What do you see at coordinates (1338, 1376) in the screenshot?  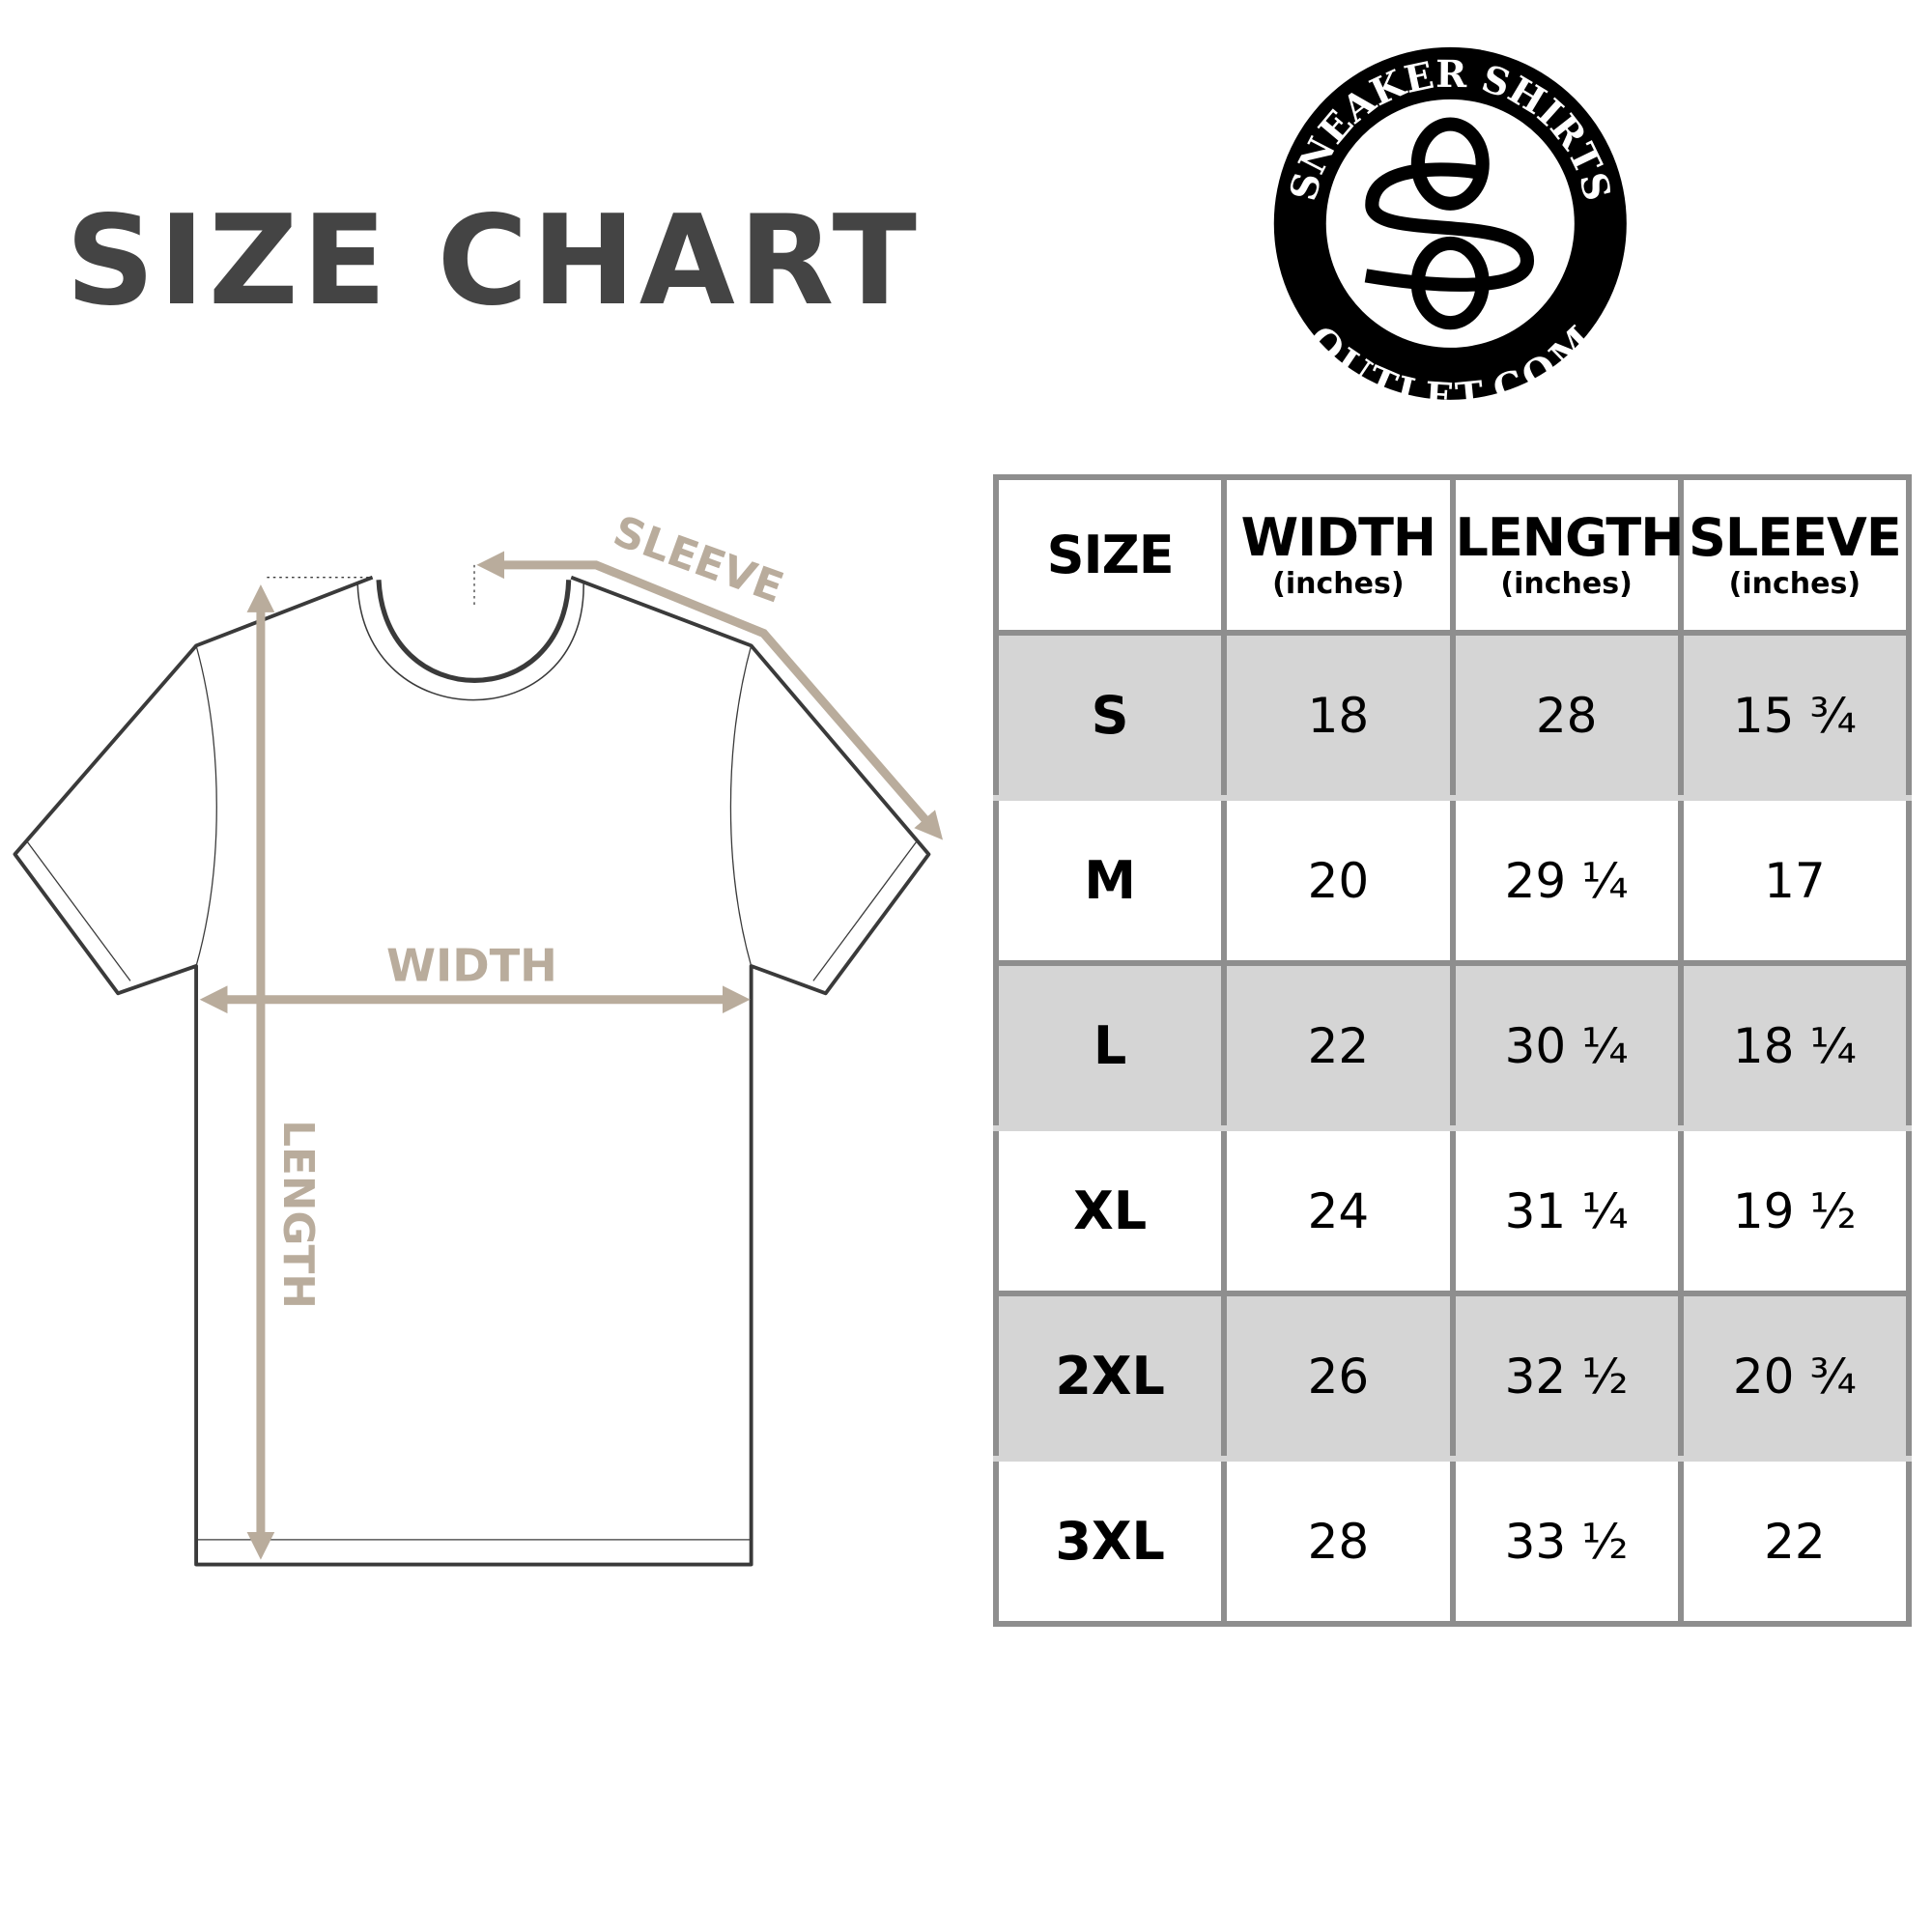 I see `width-cell: 26` at bounding box center [1338, 1376].